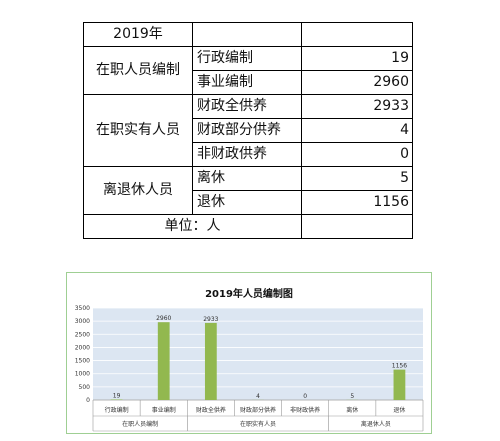 This screenshot has width=500, height=441. Describe the element at coordinates (210, 319) in the screenshot. I see `data-label: 2933` at that location.